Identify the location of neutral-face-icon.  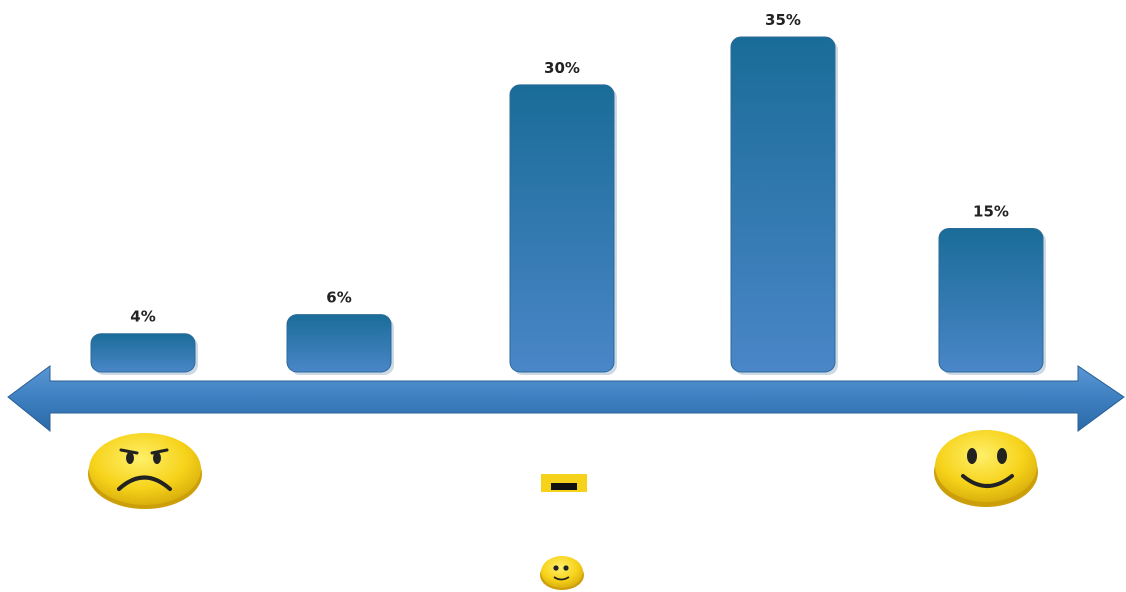
(564, 483).